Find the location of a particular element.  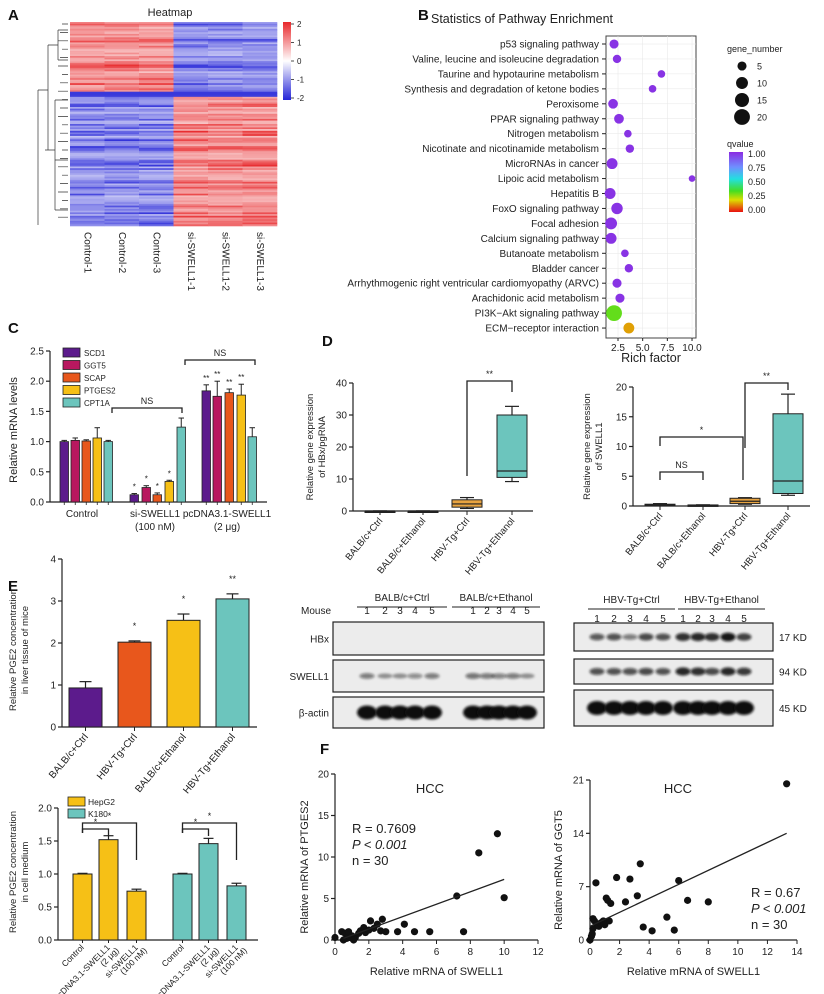

color-legend-label: 1.00 is located at coordinates (757, 154).